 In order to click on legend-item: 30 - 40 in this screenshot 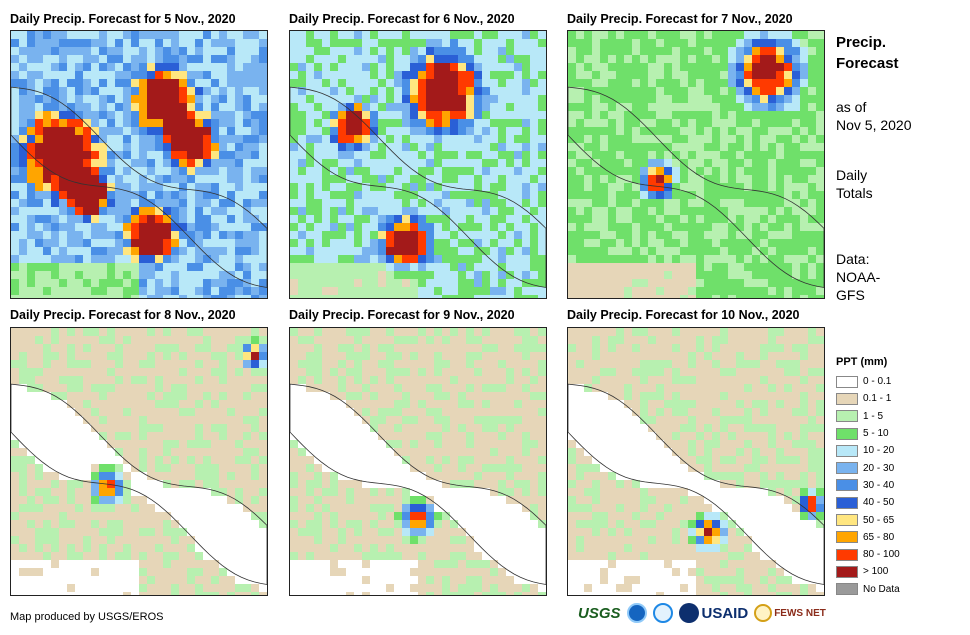, I will do `click(868, 485)`.